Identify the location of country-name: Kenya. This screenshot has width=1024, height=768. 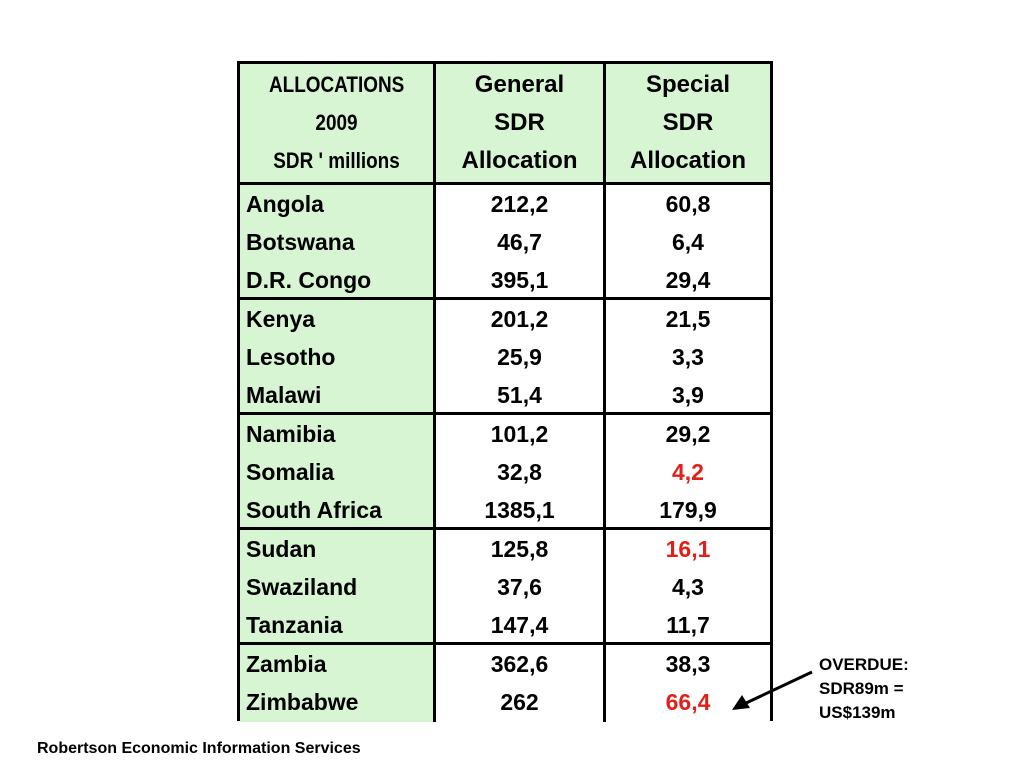
(281, 319).